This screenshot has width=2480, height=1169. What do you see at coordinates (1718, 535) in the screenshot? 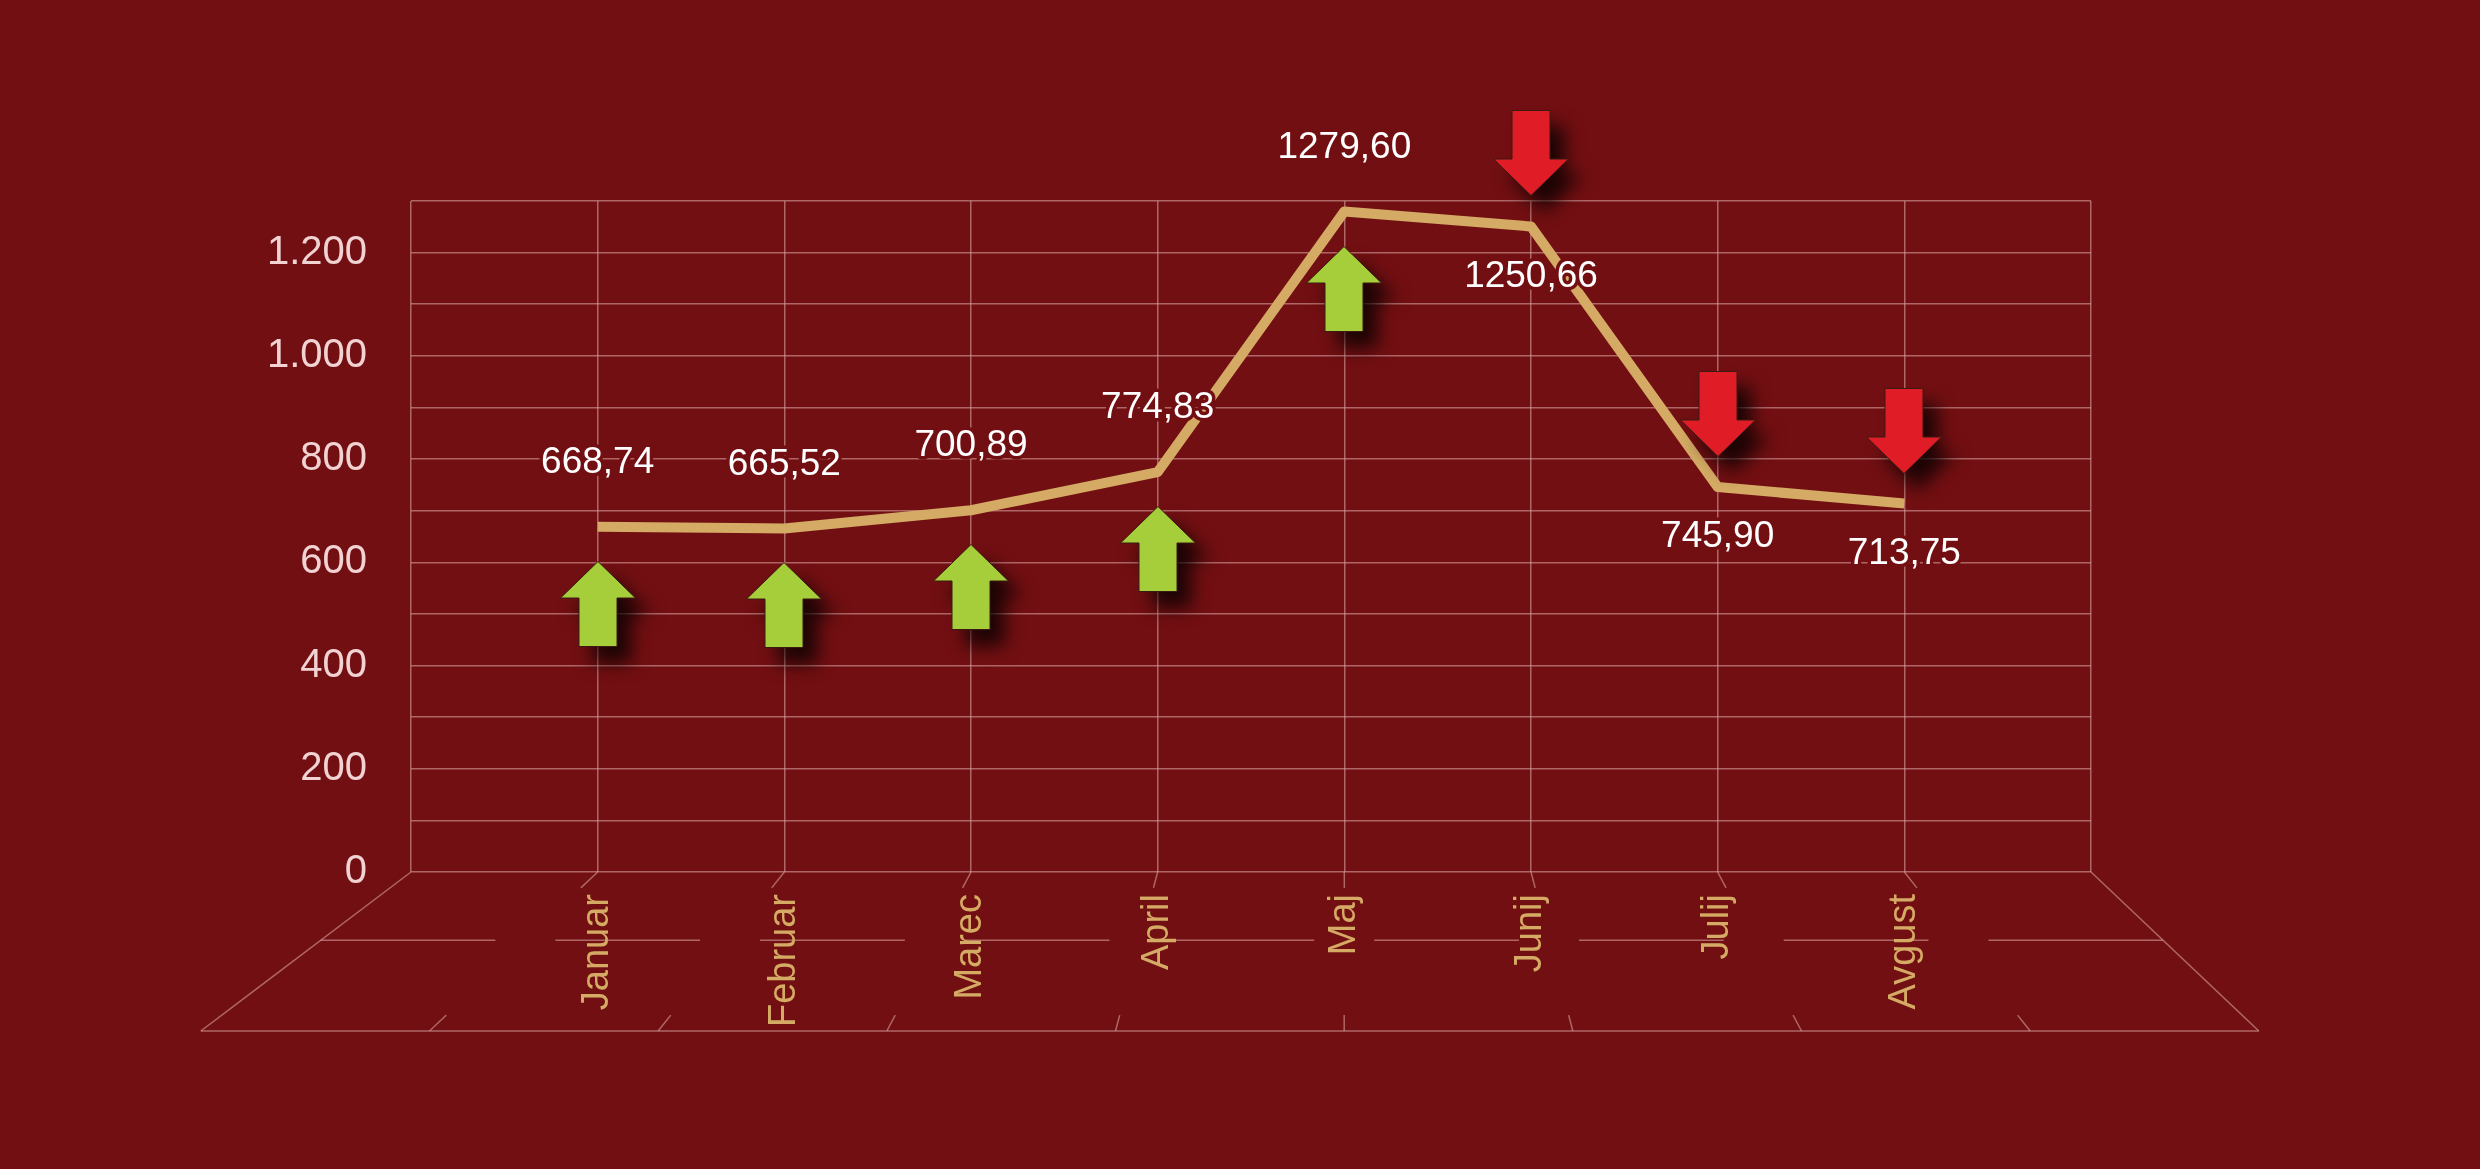
I see `data-label: 745,90` at bounding box center [1718, 535].